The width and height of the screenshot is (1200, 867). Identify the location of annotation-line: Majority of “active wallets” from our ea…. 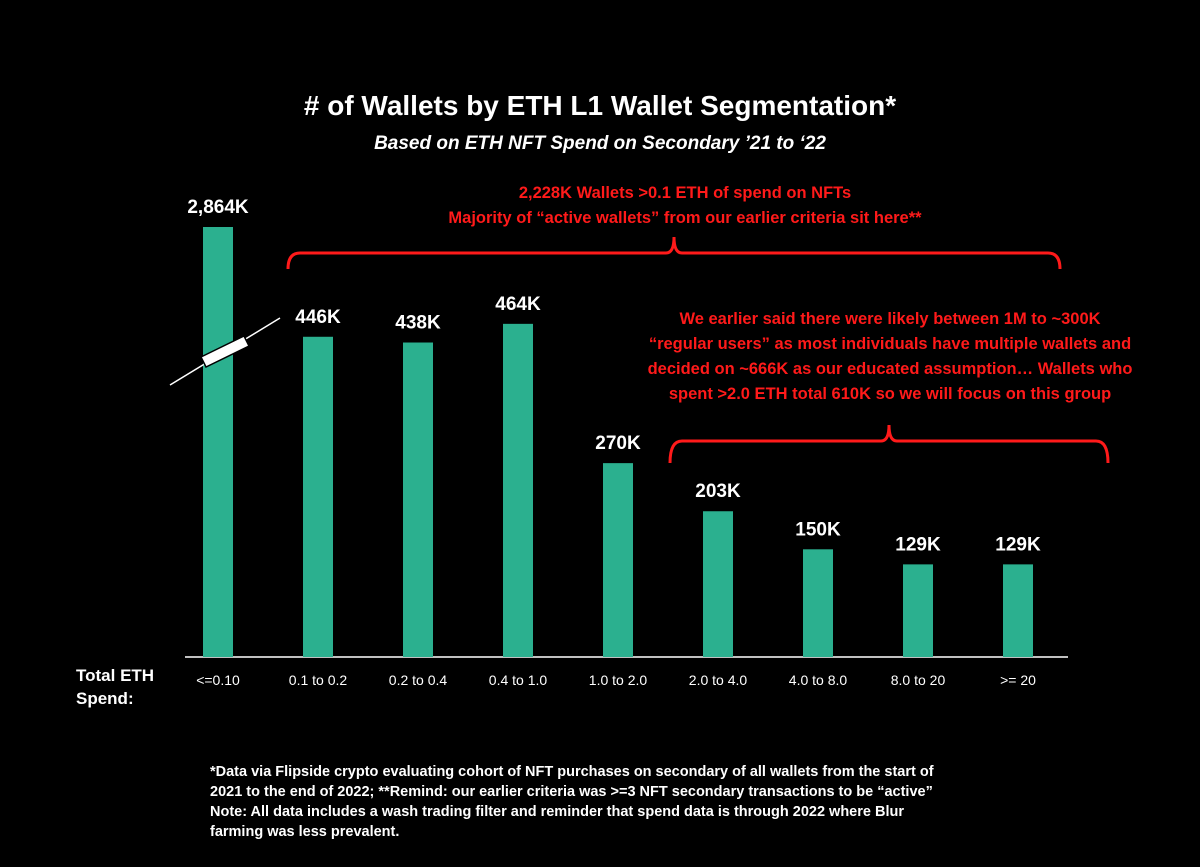
(685, 218).